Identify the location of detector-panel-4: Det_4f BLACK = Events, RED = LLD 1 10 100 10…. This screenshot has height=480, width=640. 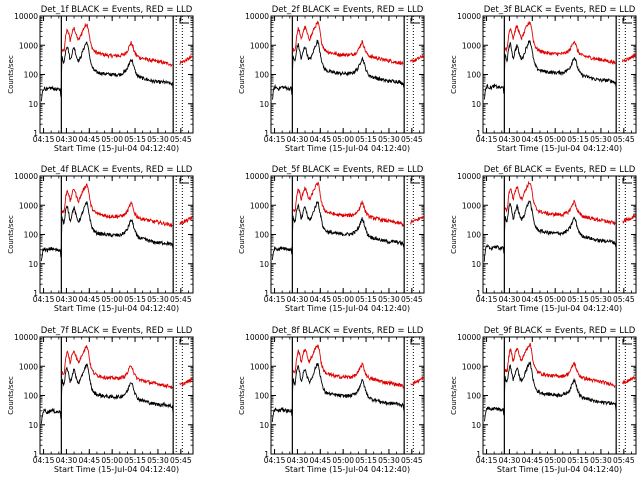
(100, 239).